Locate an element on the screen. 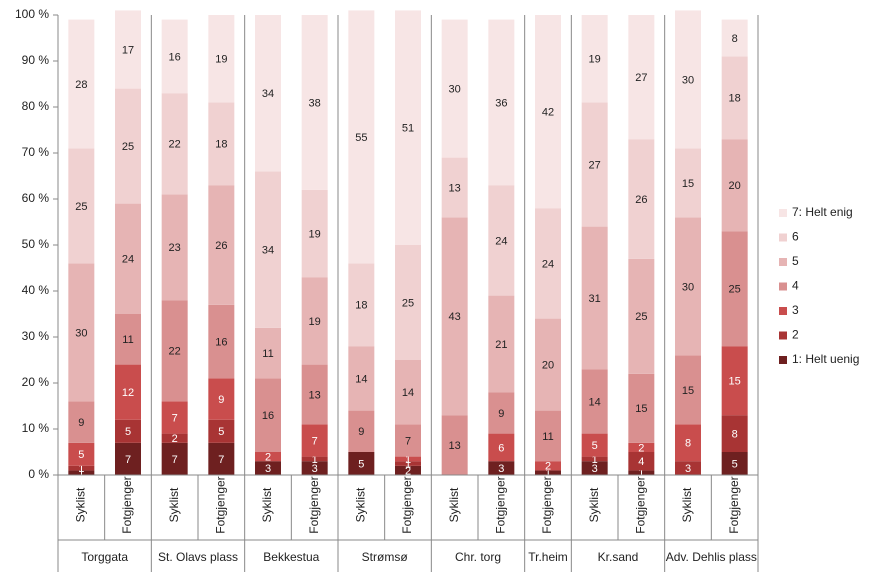 This screenshot has width=880, height=574. data-label: 3 is located at coordinates (501, 469).